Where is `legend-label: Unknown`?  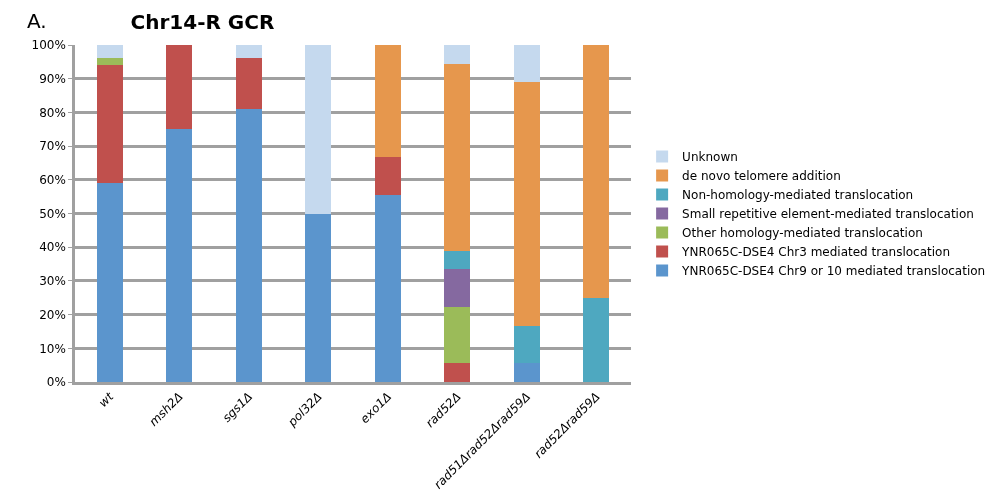 legend-label: Unknown is located at coordinates (710, 157).